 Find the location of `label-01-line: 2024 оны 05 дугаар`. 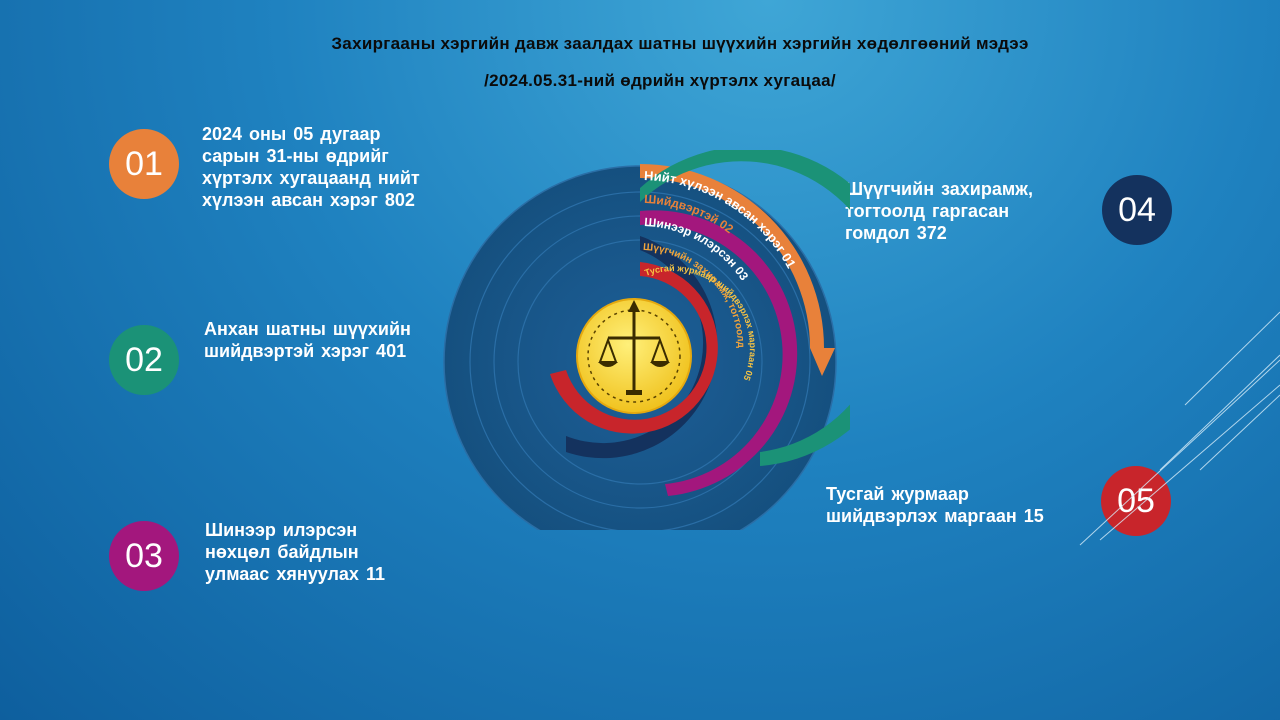

label-01-line: 2024 оны 05 дугаар is located at coordinates (291, 134).